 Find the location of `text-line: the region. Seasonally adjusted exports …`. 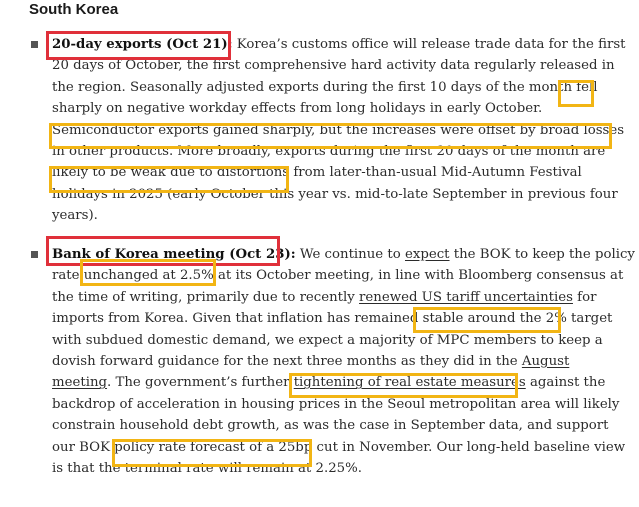

text-line: the region. Seasonally adjusted exports … is located at coordinates (325, 87).